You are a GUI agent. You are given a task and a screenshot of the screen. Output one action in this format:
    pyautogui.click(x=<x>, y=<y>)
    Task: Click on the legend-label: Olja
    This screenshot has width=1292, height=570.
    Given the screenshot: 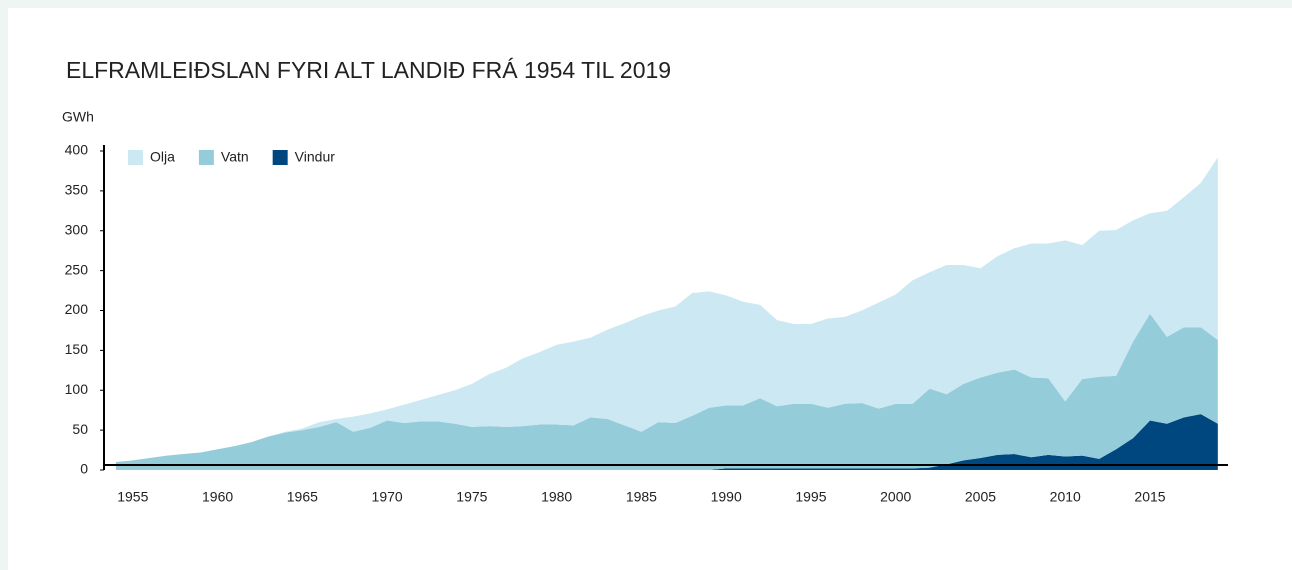 What is the action you would take?
    pyautogui.click(x=162, y=157)
    